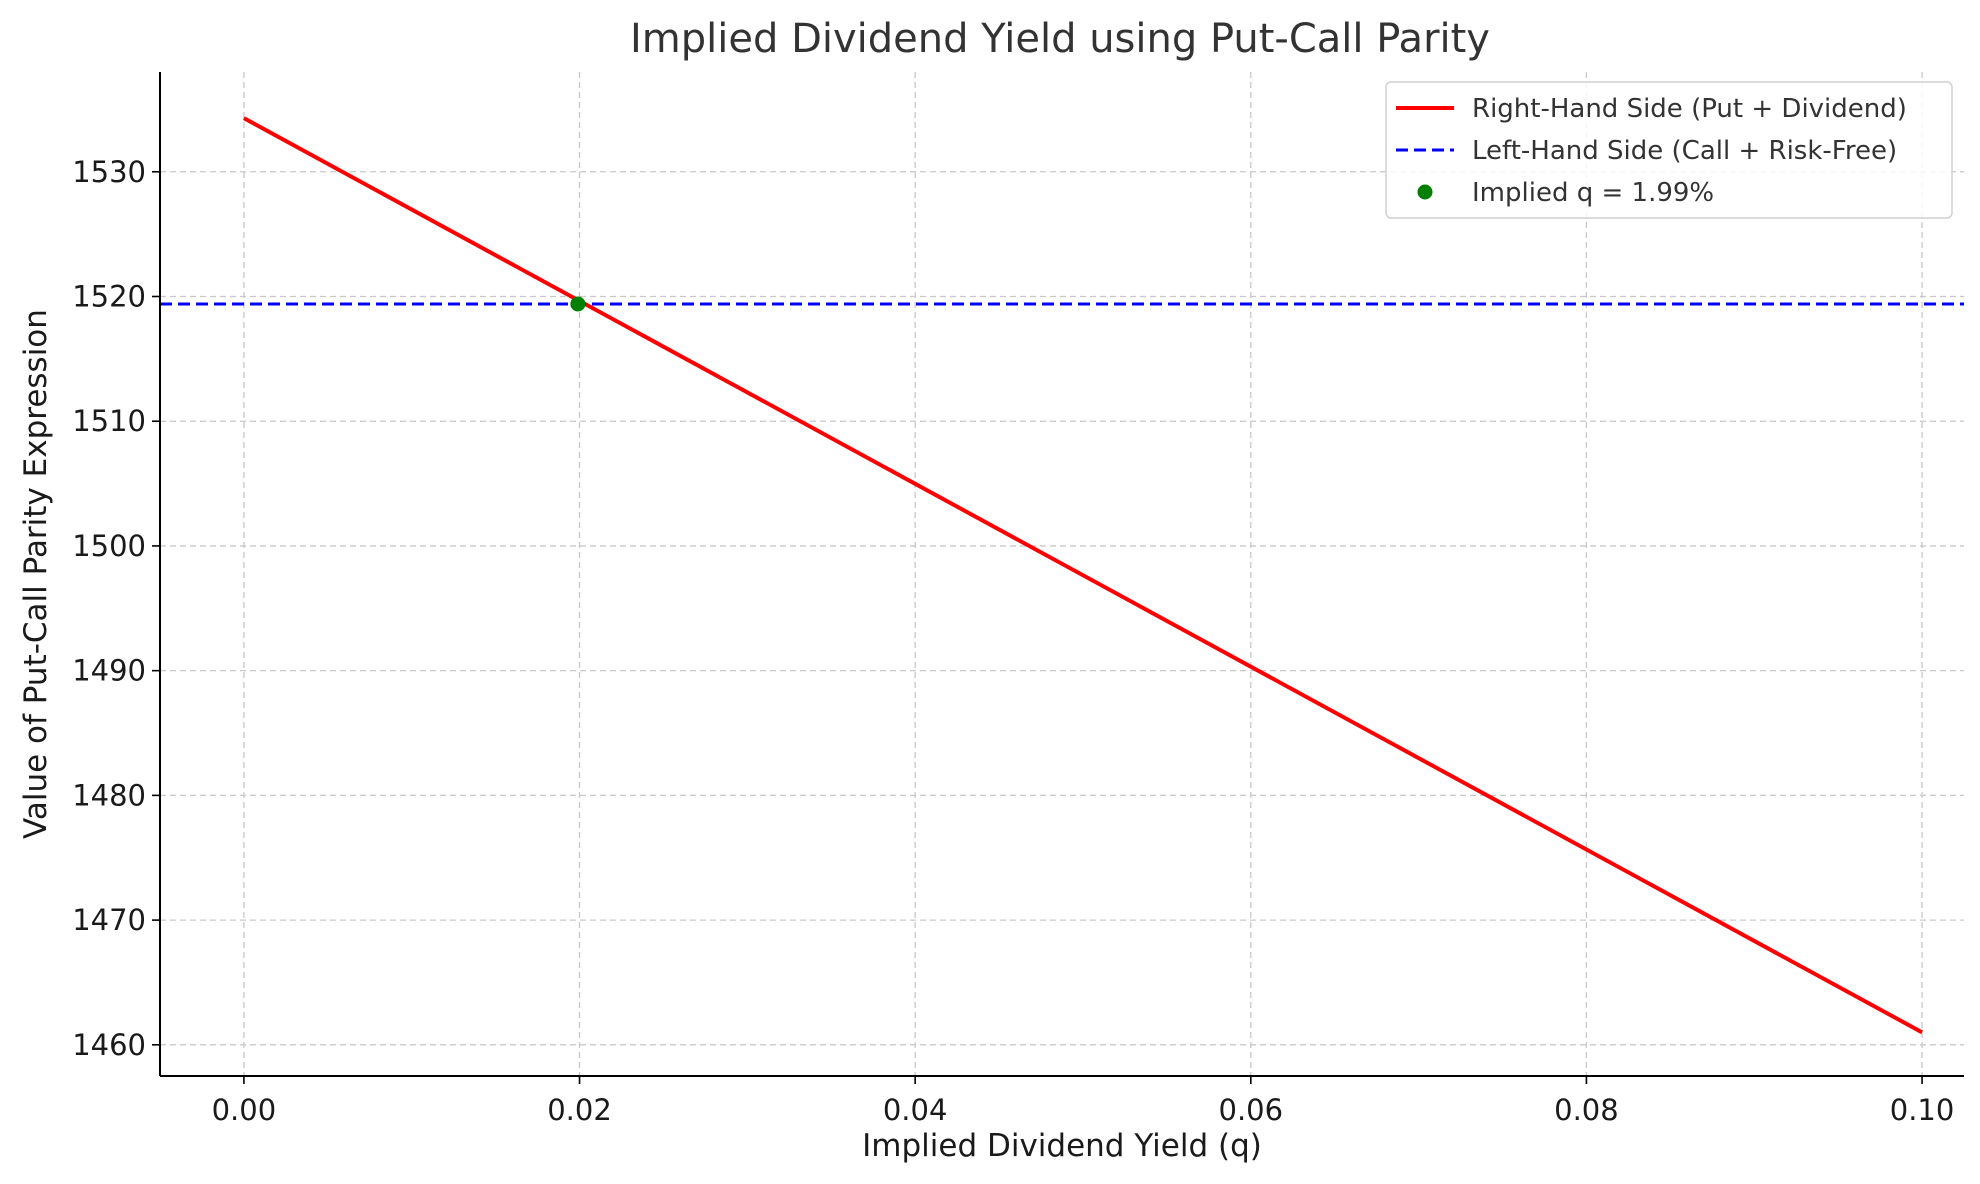 This screenshot has width=1980, height=1184. What do you see at coordinates (116, 608) in the screenshot?
I see `y-axis-ticks: 1460 1470 1480 1490 1500 1510 1520 1530` at bounding box center [116, 608].